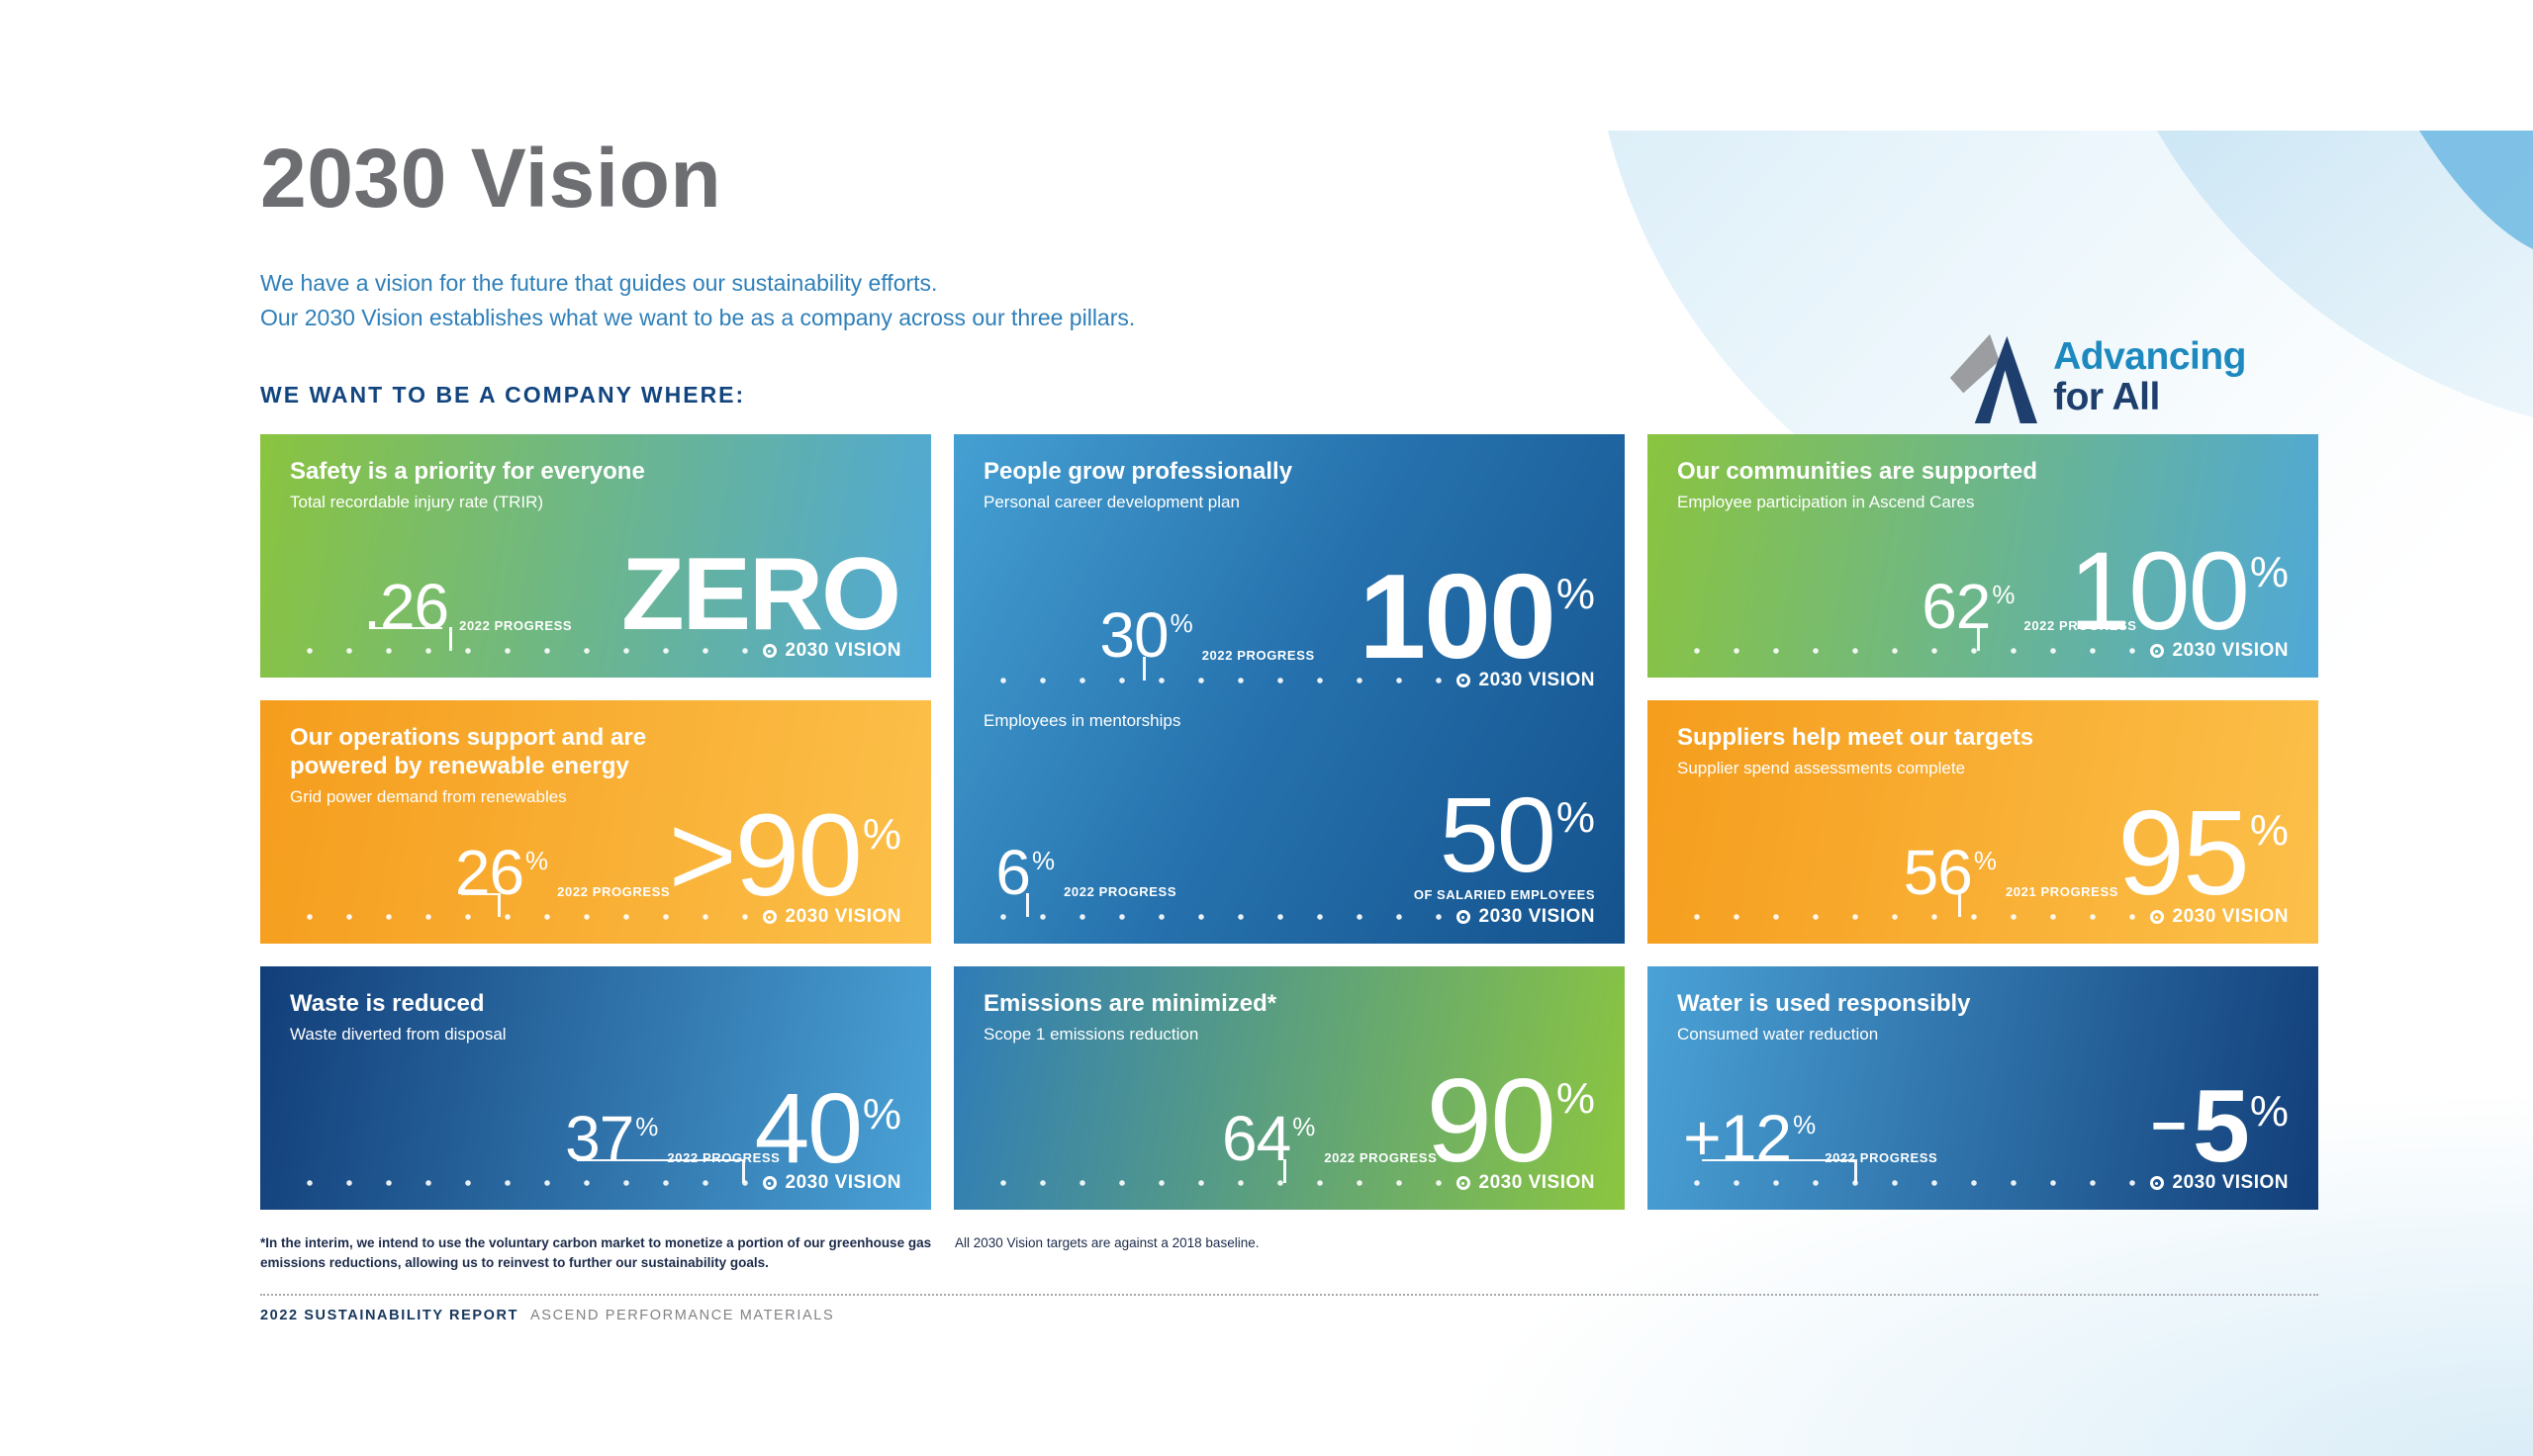  What do you see at coordinates (673, 1138) in the screenshot?
I see `progress-group: 37% 2022 PROGRESS` at bounding box center [673, 1138].